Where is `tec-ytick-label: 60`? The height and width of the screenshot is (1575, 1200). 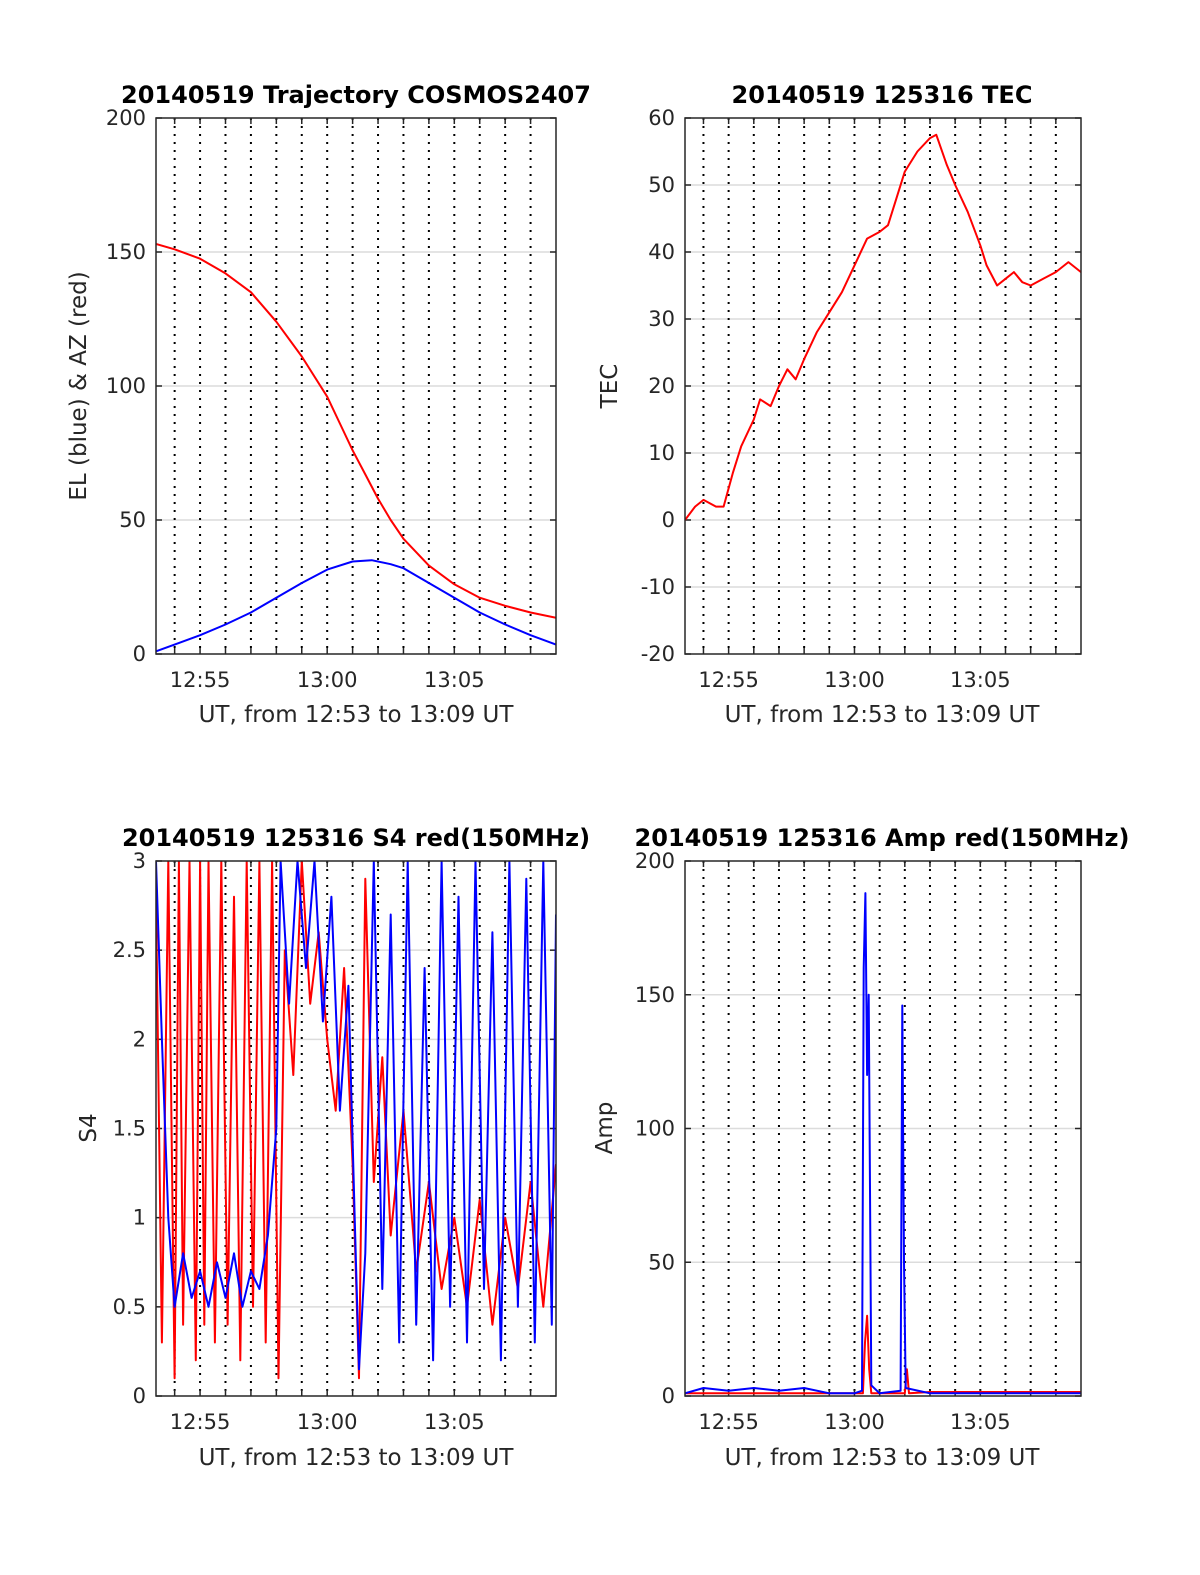 tec-ytick-label: 60 is located at coordinates (661, 118).